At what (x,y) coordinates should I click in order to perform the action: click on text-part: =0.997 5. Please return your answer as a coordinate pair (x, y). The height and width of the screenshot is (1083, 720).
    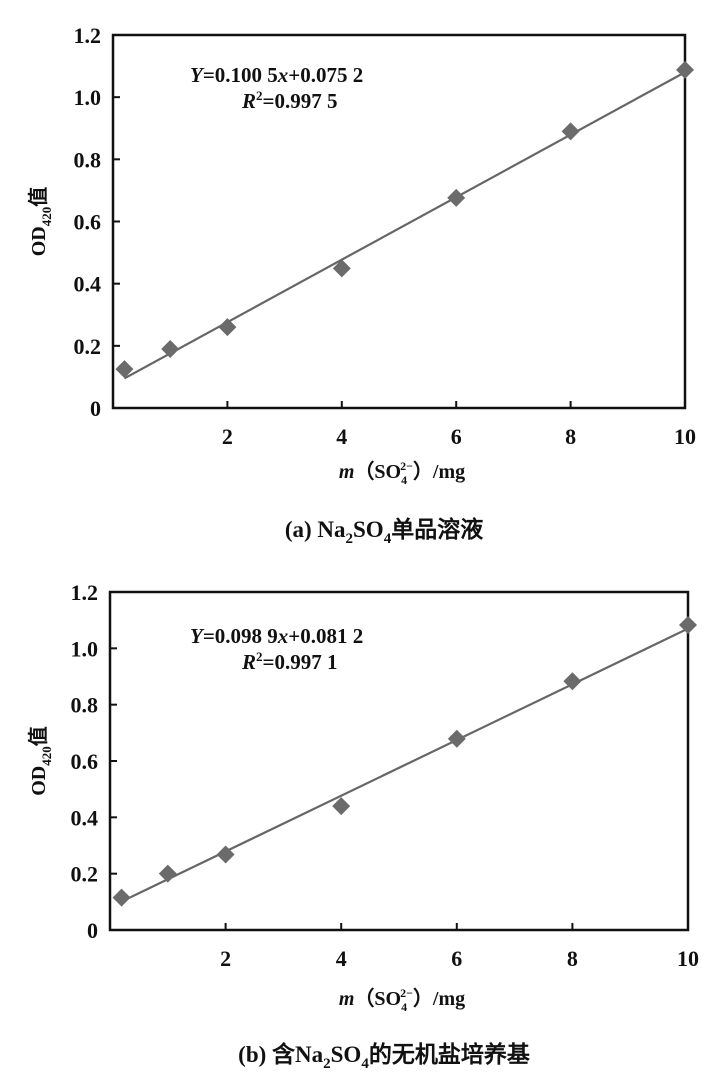
    Looking at the image, I should click on (300, 101).